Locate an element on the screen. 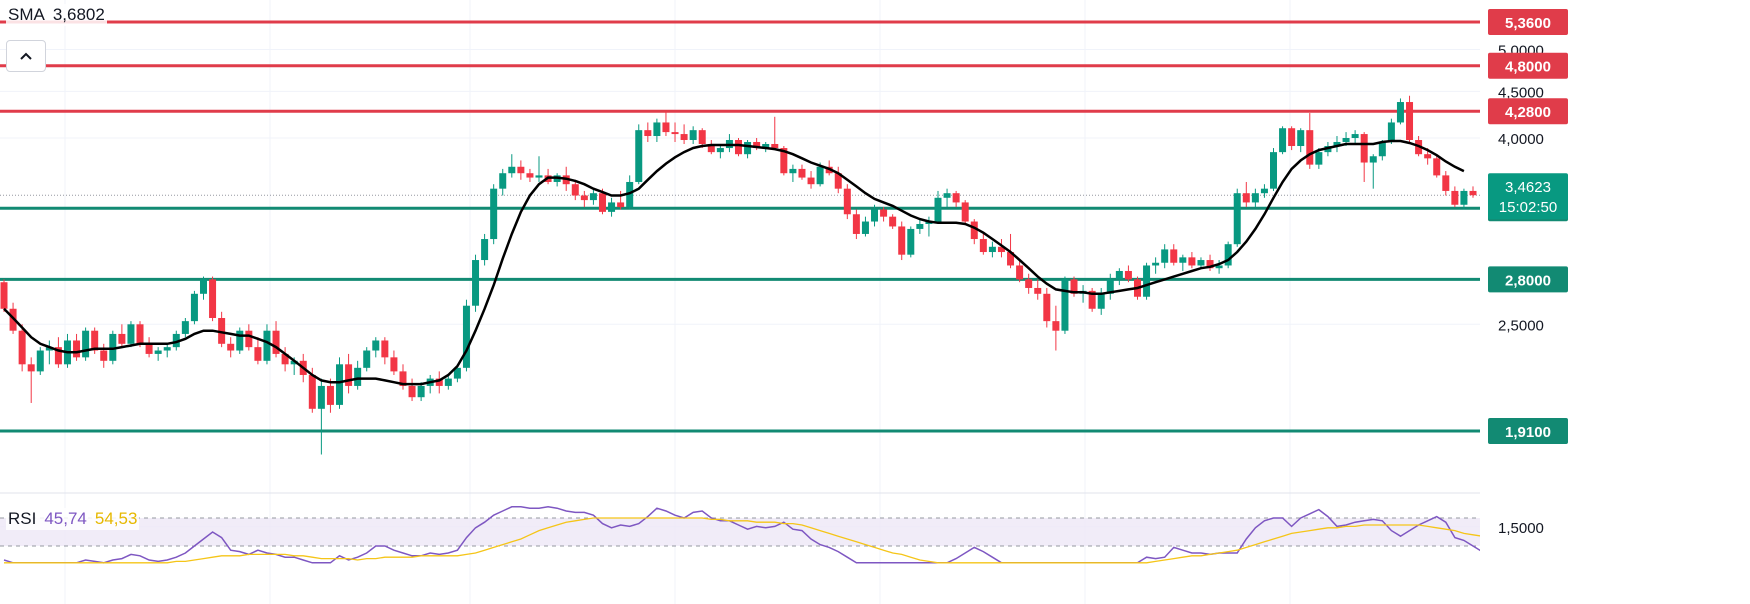 The width and height of the screenshot is (1750, 604). rsi-legend: RSI 45,74 54,53 is located at coordinates (73, 519).